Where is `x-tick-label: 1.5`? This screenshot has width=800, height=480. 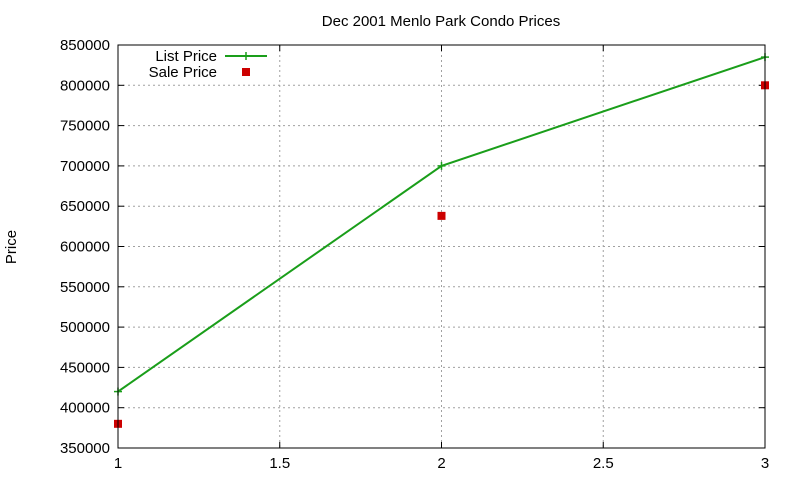
x-tick-label: 1.5 is located at coordinates (279, 463).